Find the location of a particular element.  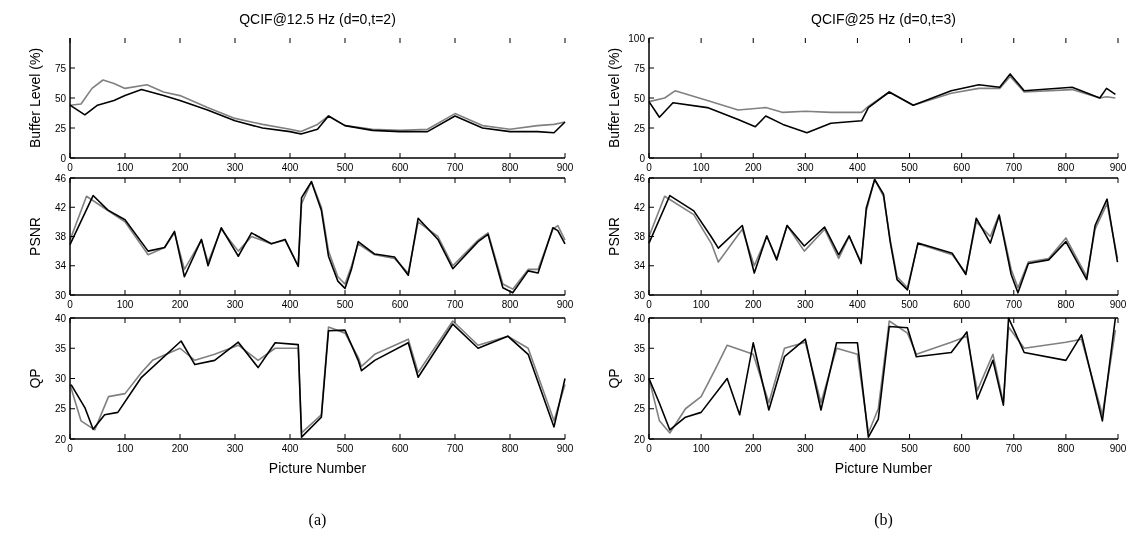

y-tick-label: 40 is located at coordinates (60, 318).